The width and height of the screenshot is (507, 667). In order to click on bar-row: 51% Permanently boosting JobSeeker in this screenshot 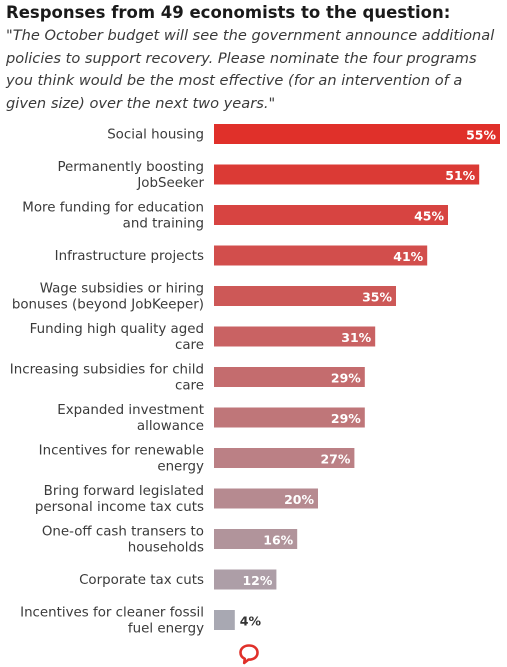, I will do `click(268, 175)`.